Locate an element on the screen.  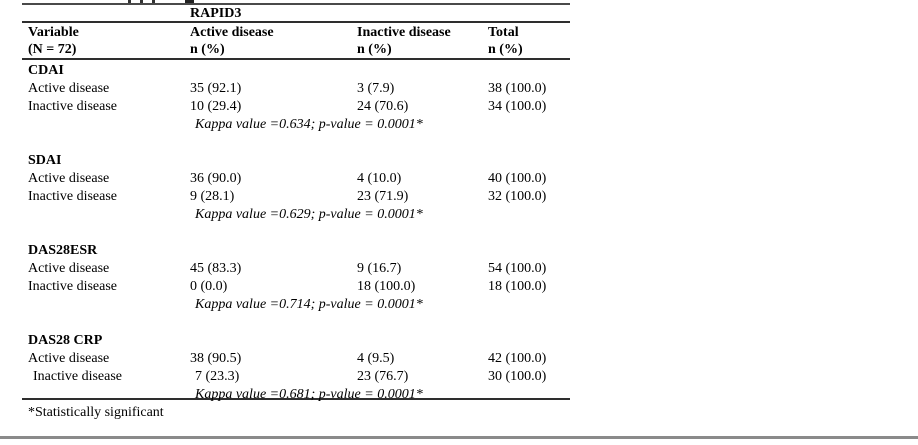
cell-inactive: 23 (71.9) is located at coordinates (383, 196).